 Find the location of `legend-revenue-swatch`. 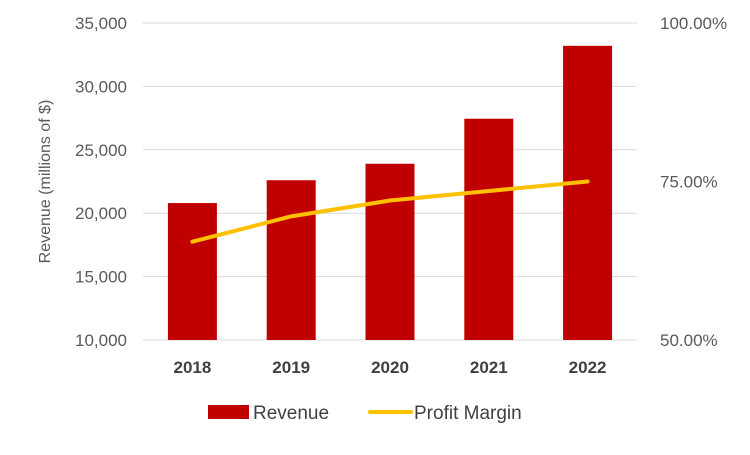

legend-revenue-swatch is located at coordinates (228, 412).